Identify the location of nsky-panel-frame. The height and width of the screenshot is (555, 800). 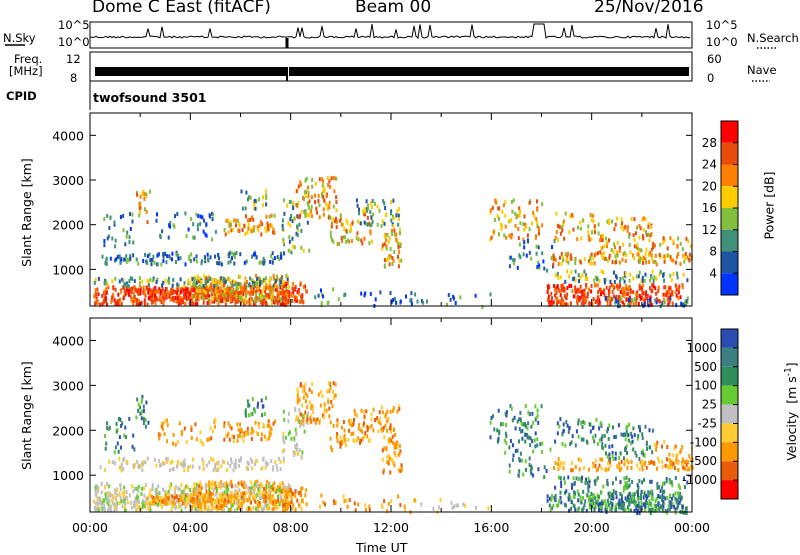
(391, 35).